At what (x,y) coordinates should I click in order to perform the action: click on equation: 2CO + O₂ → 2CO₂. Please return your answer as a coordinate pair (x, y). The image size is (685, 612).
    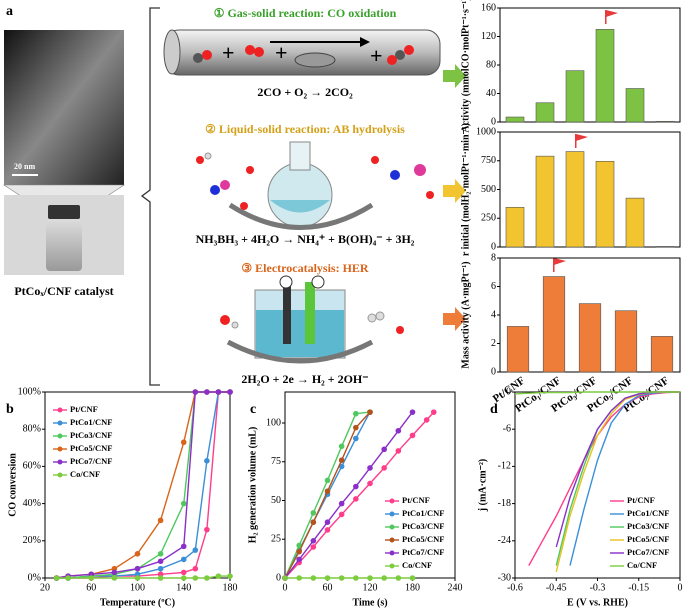
    Looking at the image, I should click on (305, 92).